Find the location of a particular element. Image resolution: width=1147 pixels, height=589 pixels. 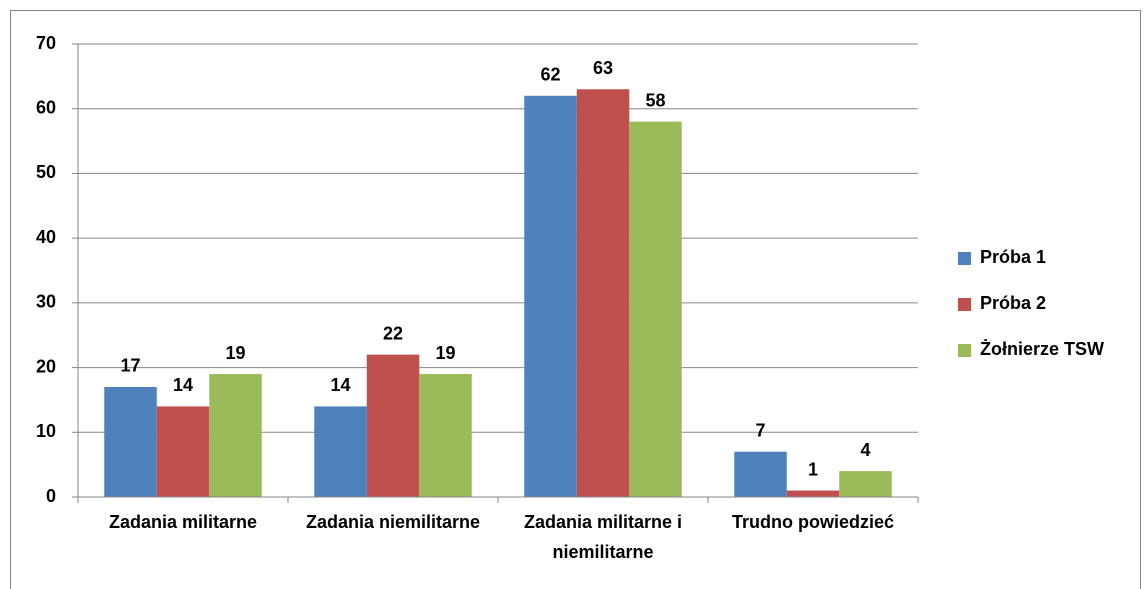

x-tick-label: Zadania niemilitarne is located at coordinates (393, 522).